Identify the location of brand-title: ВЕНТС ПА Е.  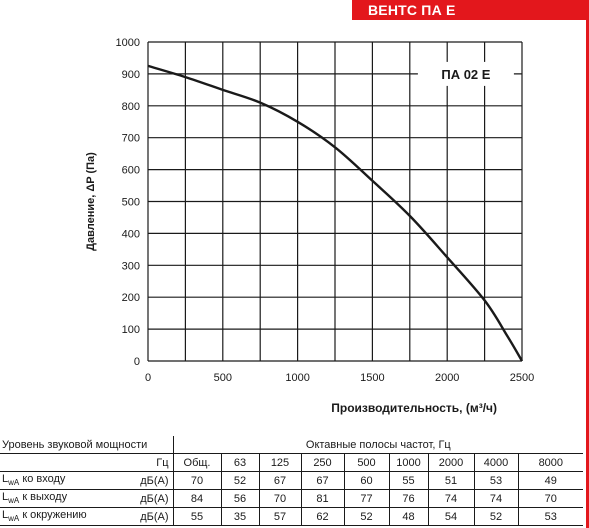
(412, 10).